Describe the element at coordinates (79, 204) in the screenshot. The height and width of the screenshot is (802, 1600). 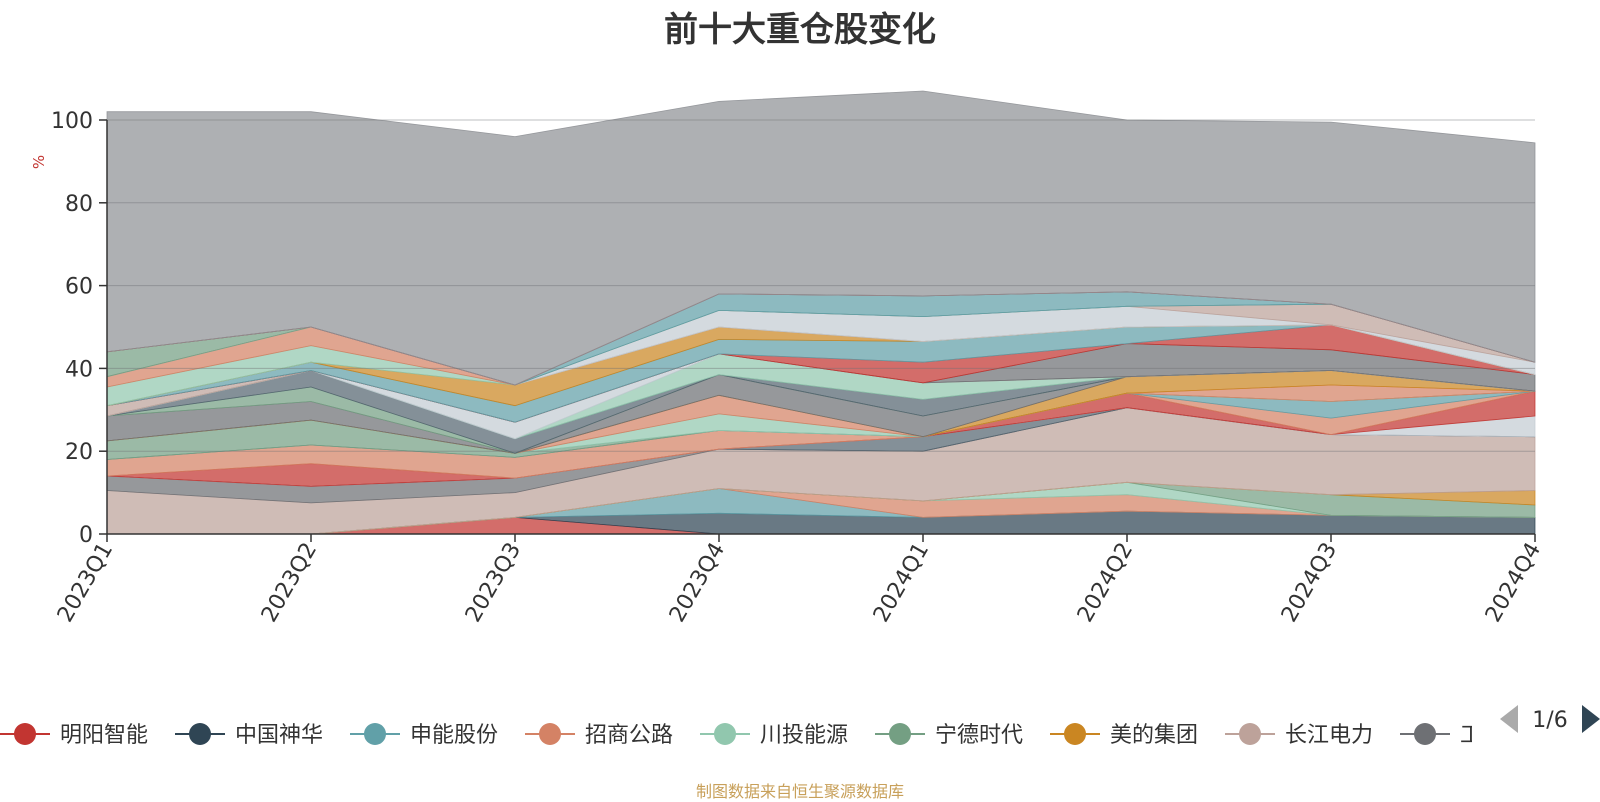
I see `y-tick-label-4: 80` at that location.